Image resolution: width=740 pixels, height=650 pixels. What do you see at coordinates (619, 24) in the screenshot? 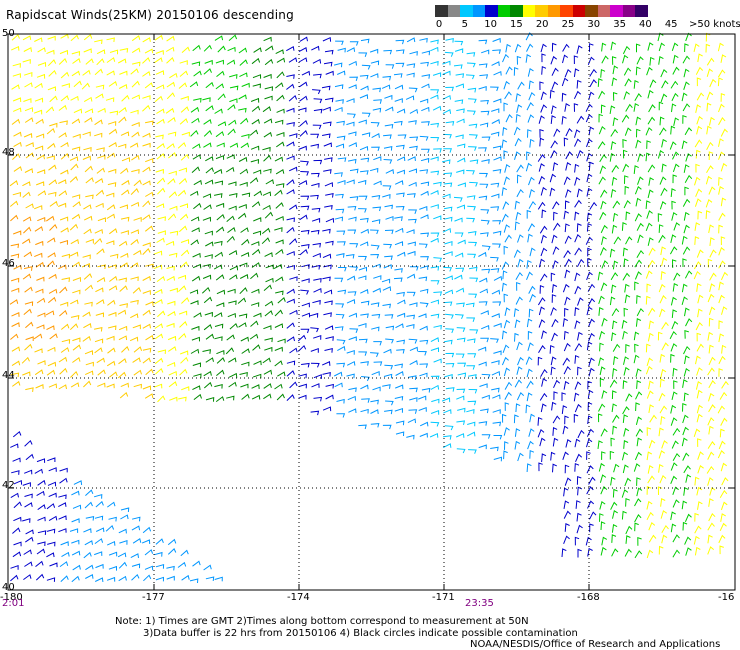
I see `legend-label: 35` at bounding box center [619, 24].